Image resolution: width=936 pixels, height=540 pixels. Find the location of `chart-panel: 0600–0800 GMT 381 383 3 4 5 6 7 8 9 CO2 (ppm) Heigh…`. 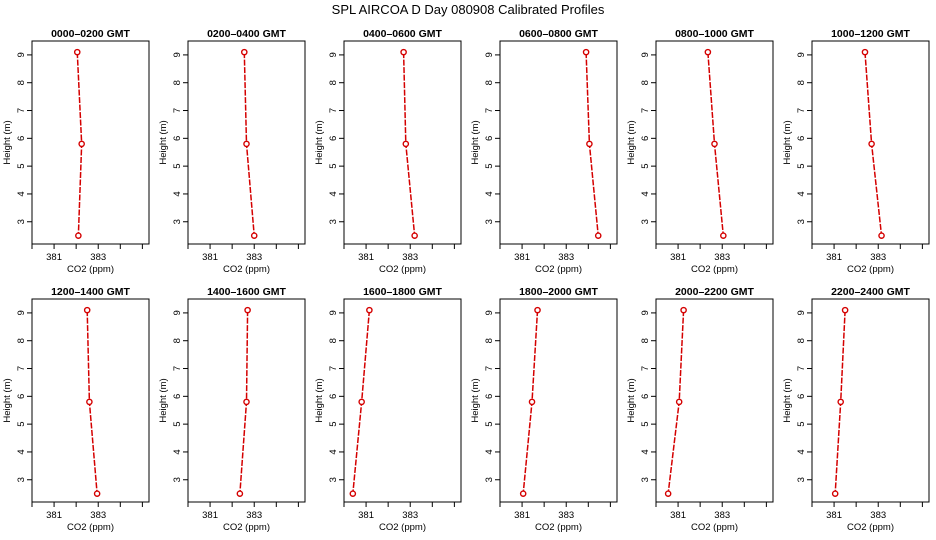

chart-panel: 0600–0800 GMT 381 383 3 4 5 6 7 8 9 CO2 (ppm) Heigh… is located at coordinates (544, 151).